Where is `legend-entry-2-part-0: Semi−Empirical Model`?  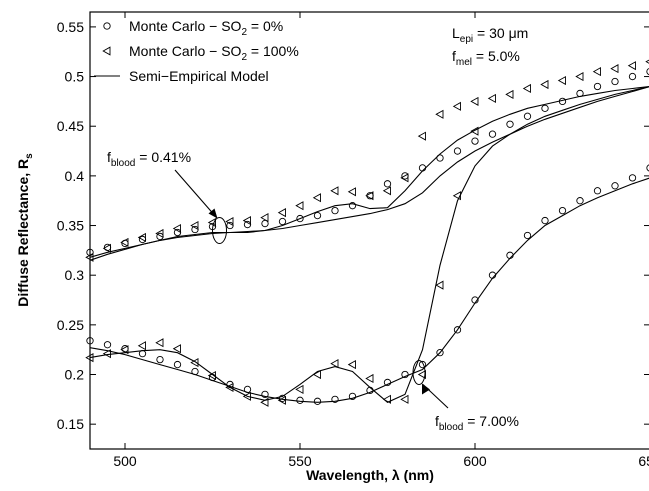
legend-entry-2-part-0: Semi−Empirical Model is located at coordinates (199, 76).